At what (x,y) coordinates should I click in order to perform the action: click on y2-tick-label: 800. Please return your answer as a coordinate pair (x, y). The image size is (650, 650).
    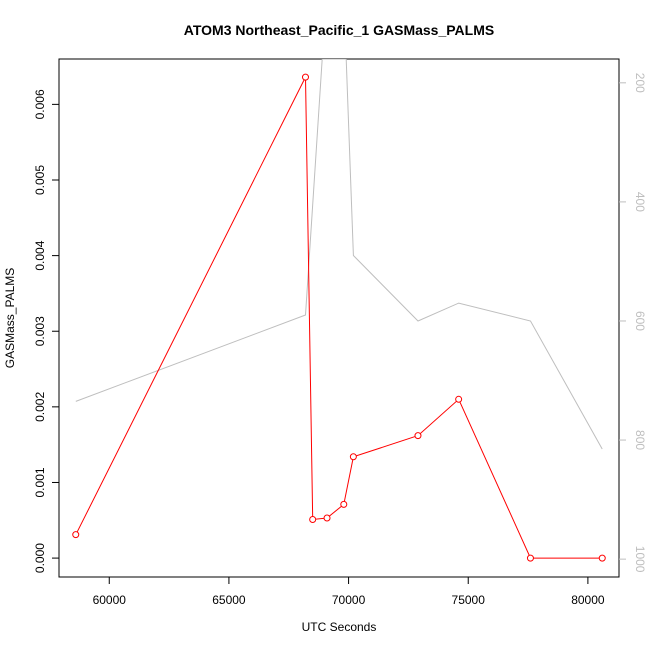
    Looking at the image, I should click on (640, 440).